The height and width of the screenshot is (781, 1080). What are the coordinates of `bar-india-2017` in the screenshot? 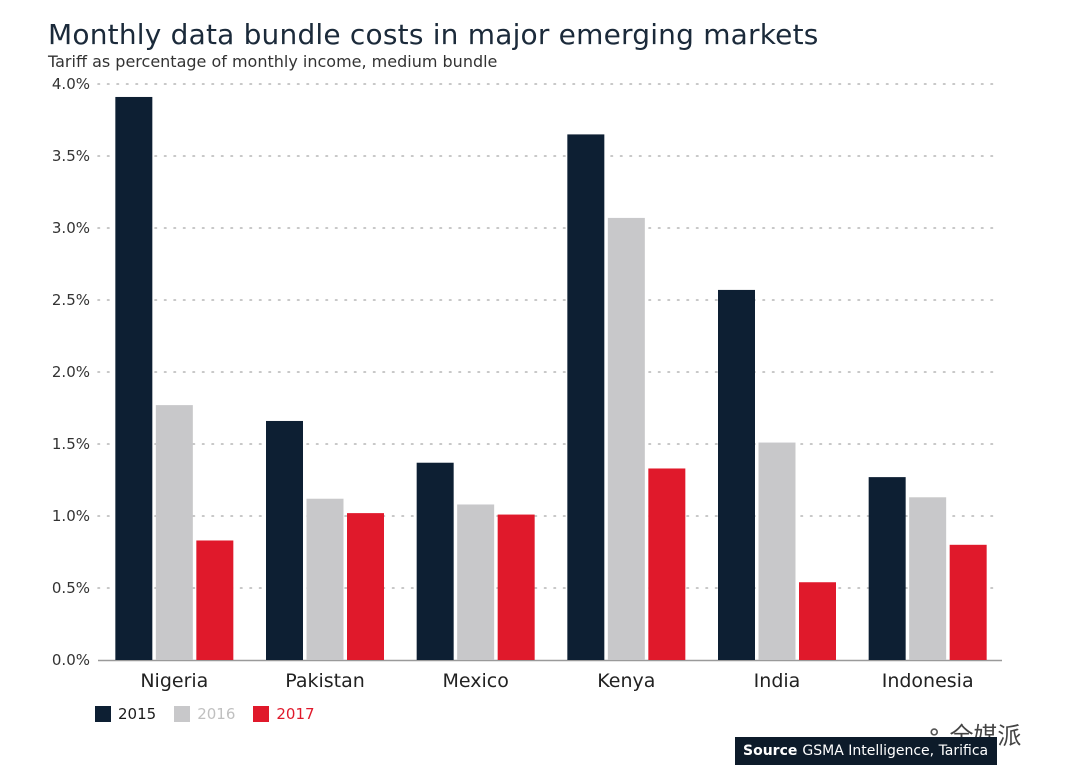 It's located at (817, 621).